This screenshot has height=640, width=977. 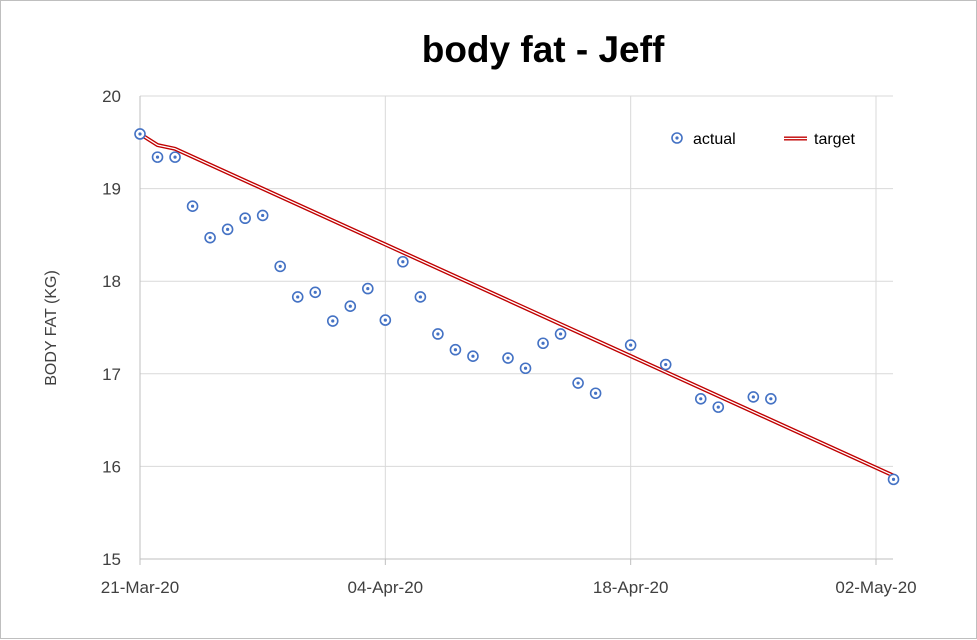 What do you see at coordinates (111, 374) in the screenshot?
I see `y-tick-label: 17` at bounding box center [111, 374].